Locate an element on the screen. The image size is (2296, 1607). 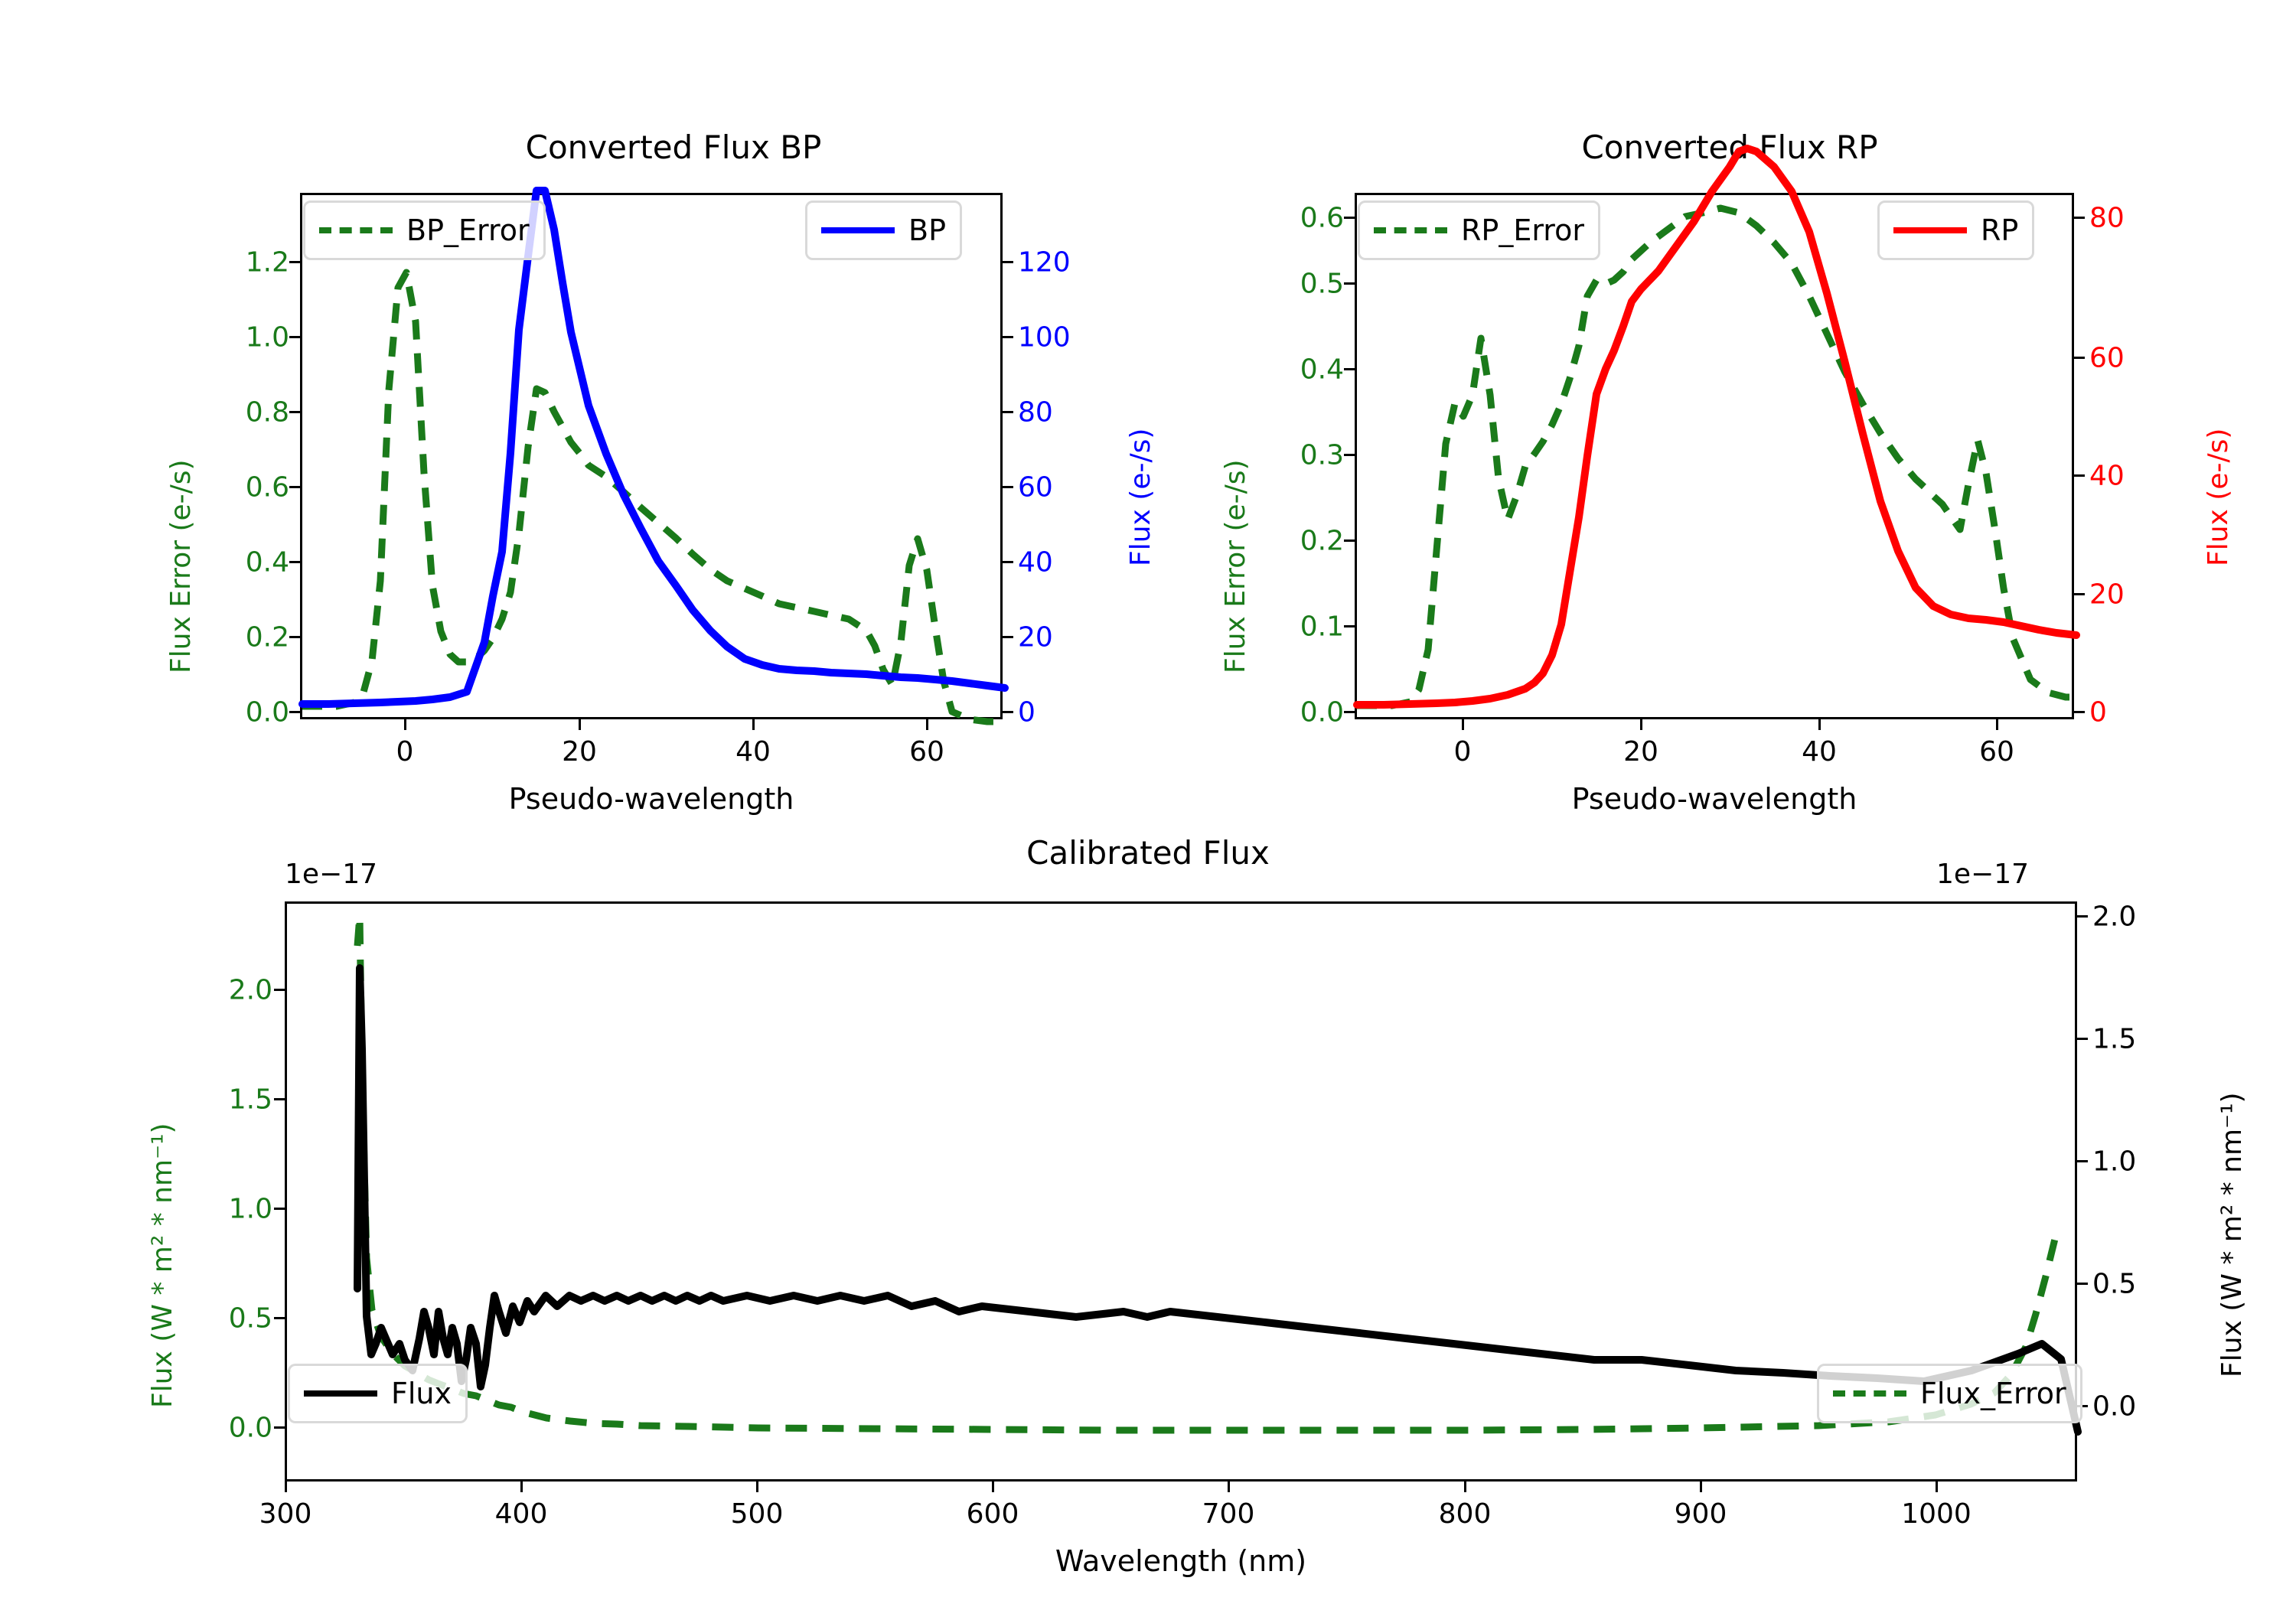
calibrated-ylabel-right: Flux (W * m² * nm⁻¹) is located at coordinates (2232, 1234).